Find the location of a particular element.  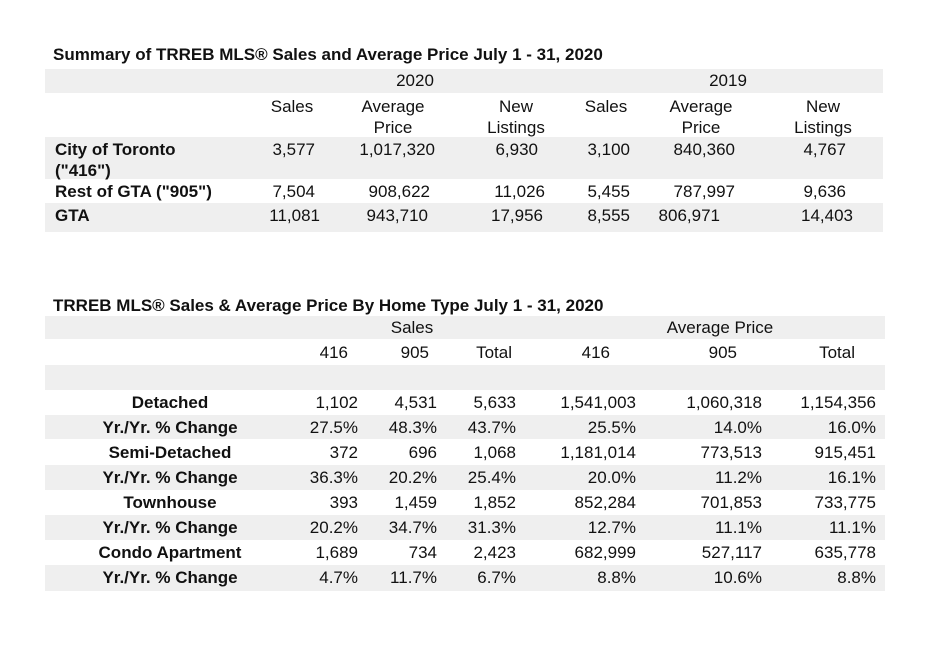

home-type-row-label: Semi-Detached is located at coordinates (170, 452).